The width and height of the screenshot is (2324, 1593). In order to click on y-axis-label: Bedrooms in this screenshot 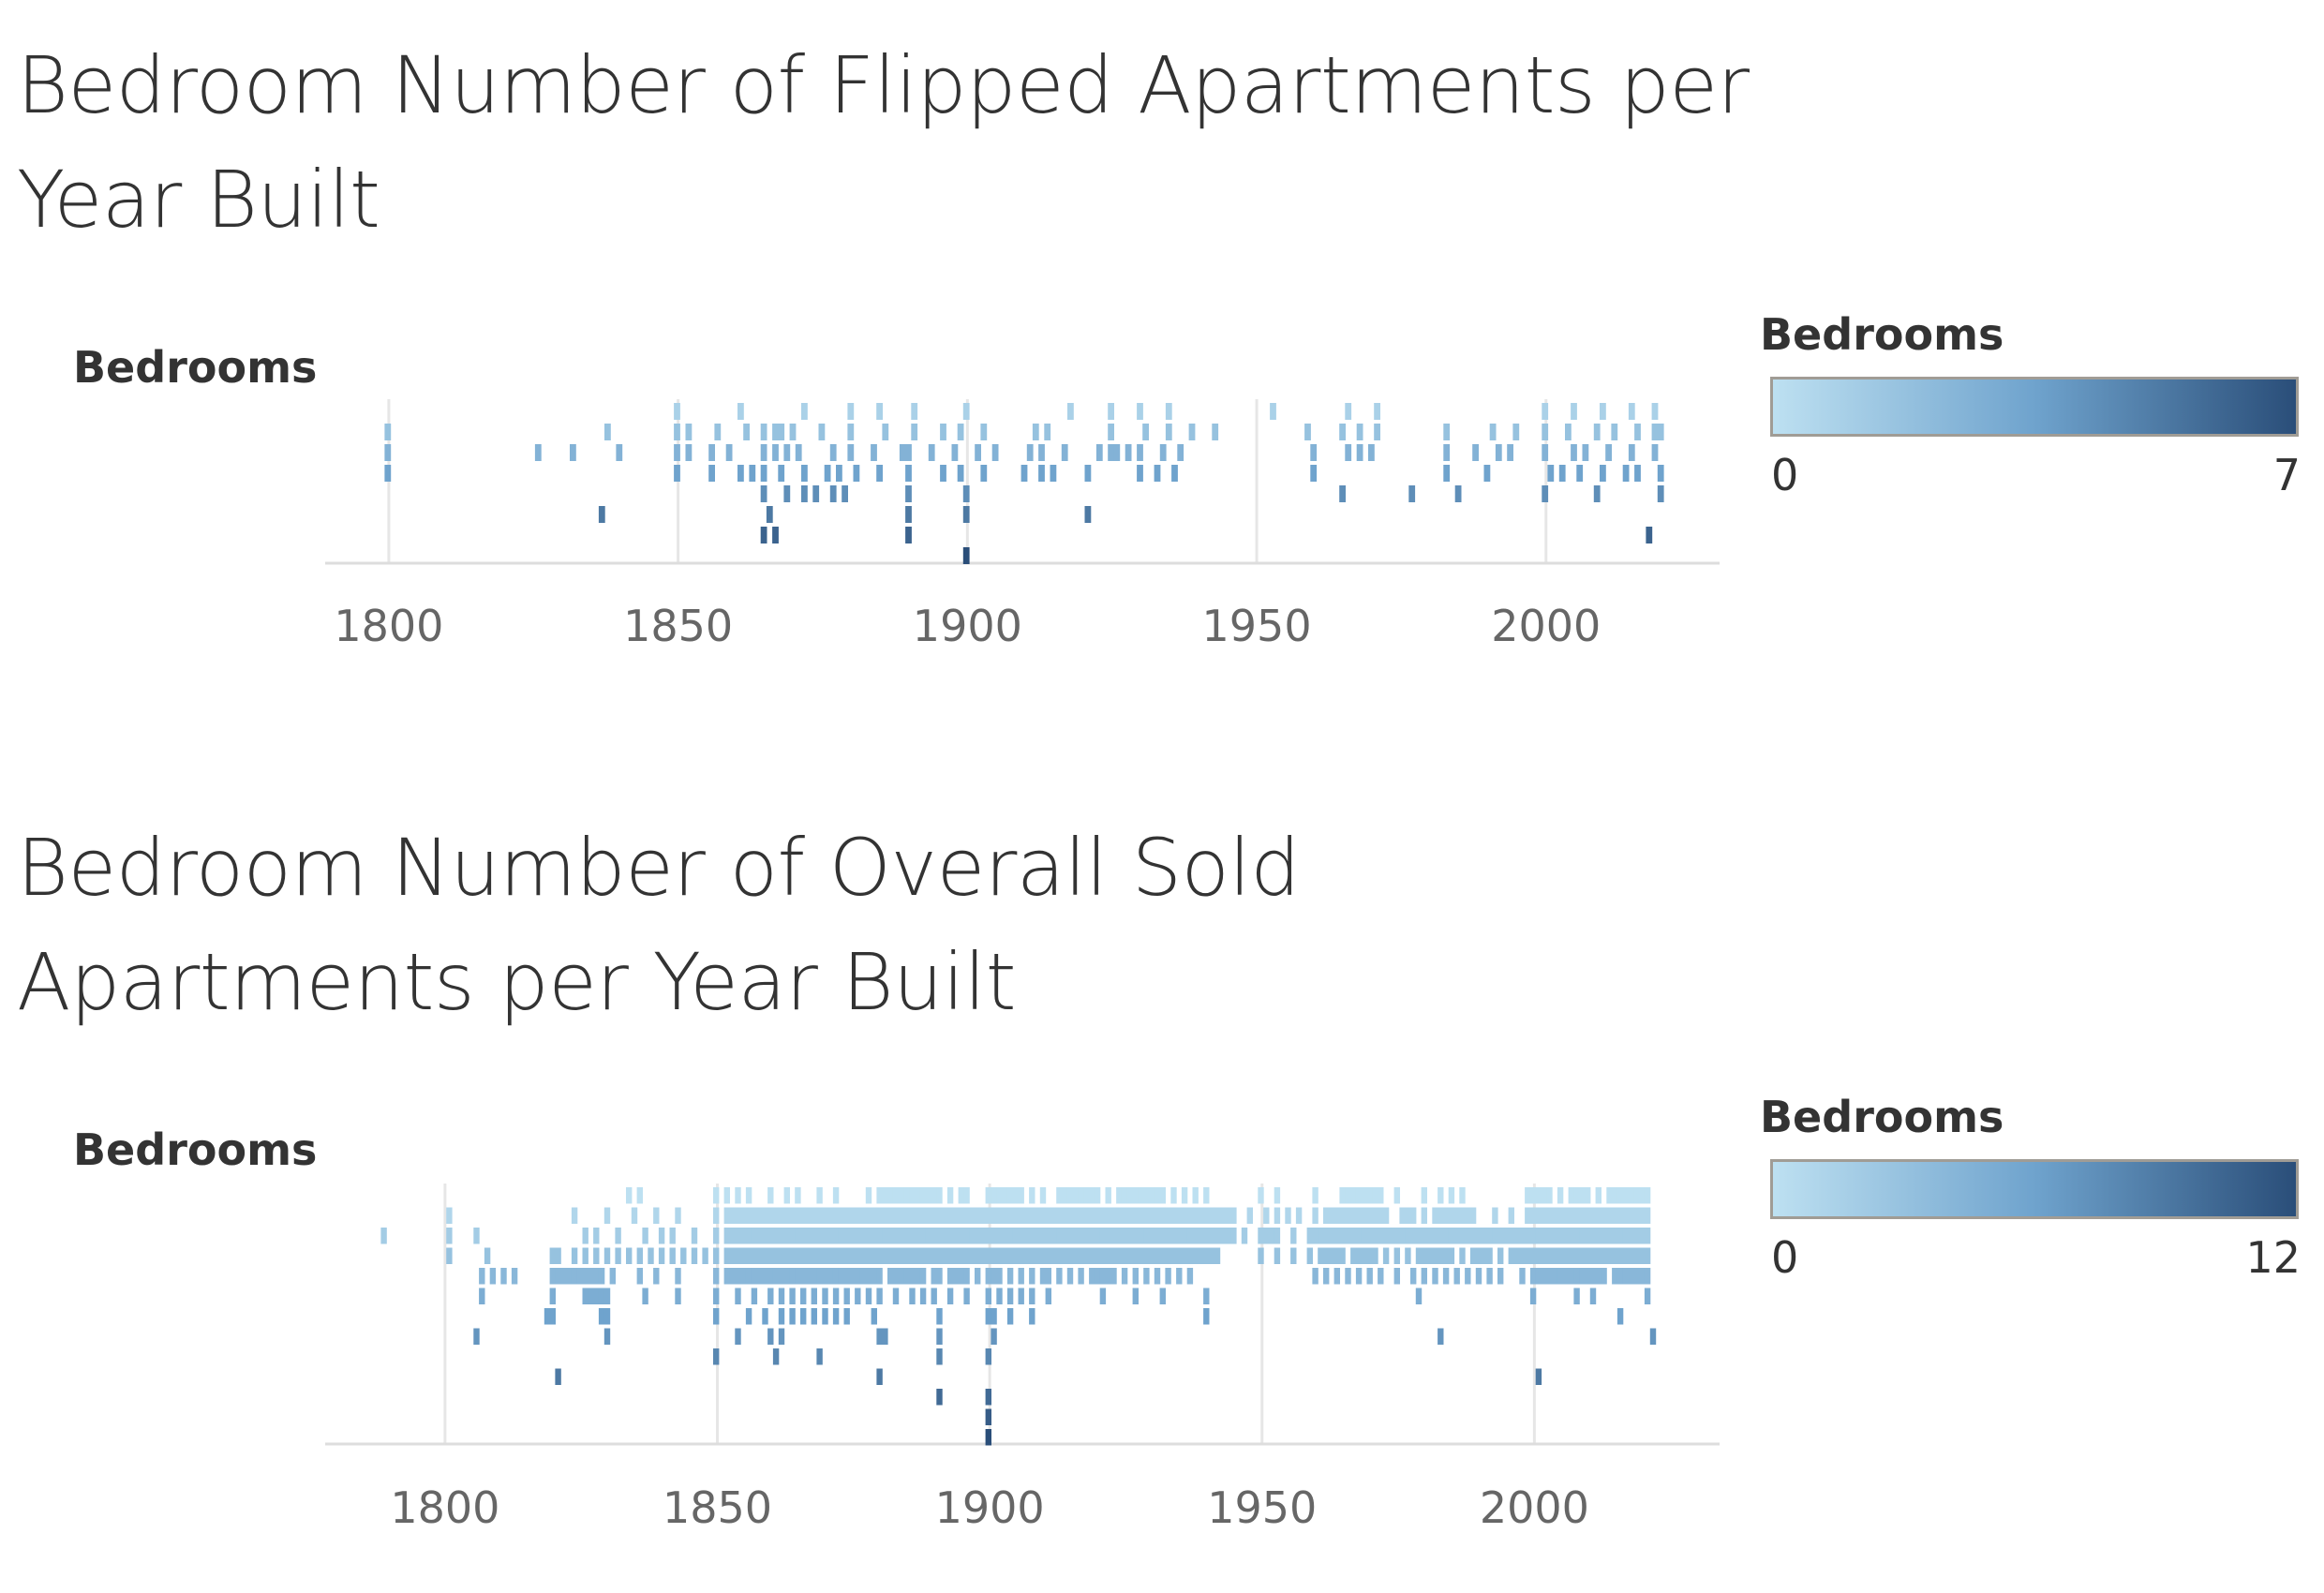, I will do `click(195, 1149)`.